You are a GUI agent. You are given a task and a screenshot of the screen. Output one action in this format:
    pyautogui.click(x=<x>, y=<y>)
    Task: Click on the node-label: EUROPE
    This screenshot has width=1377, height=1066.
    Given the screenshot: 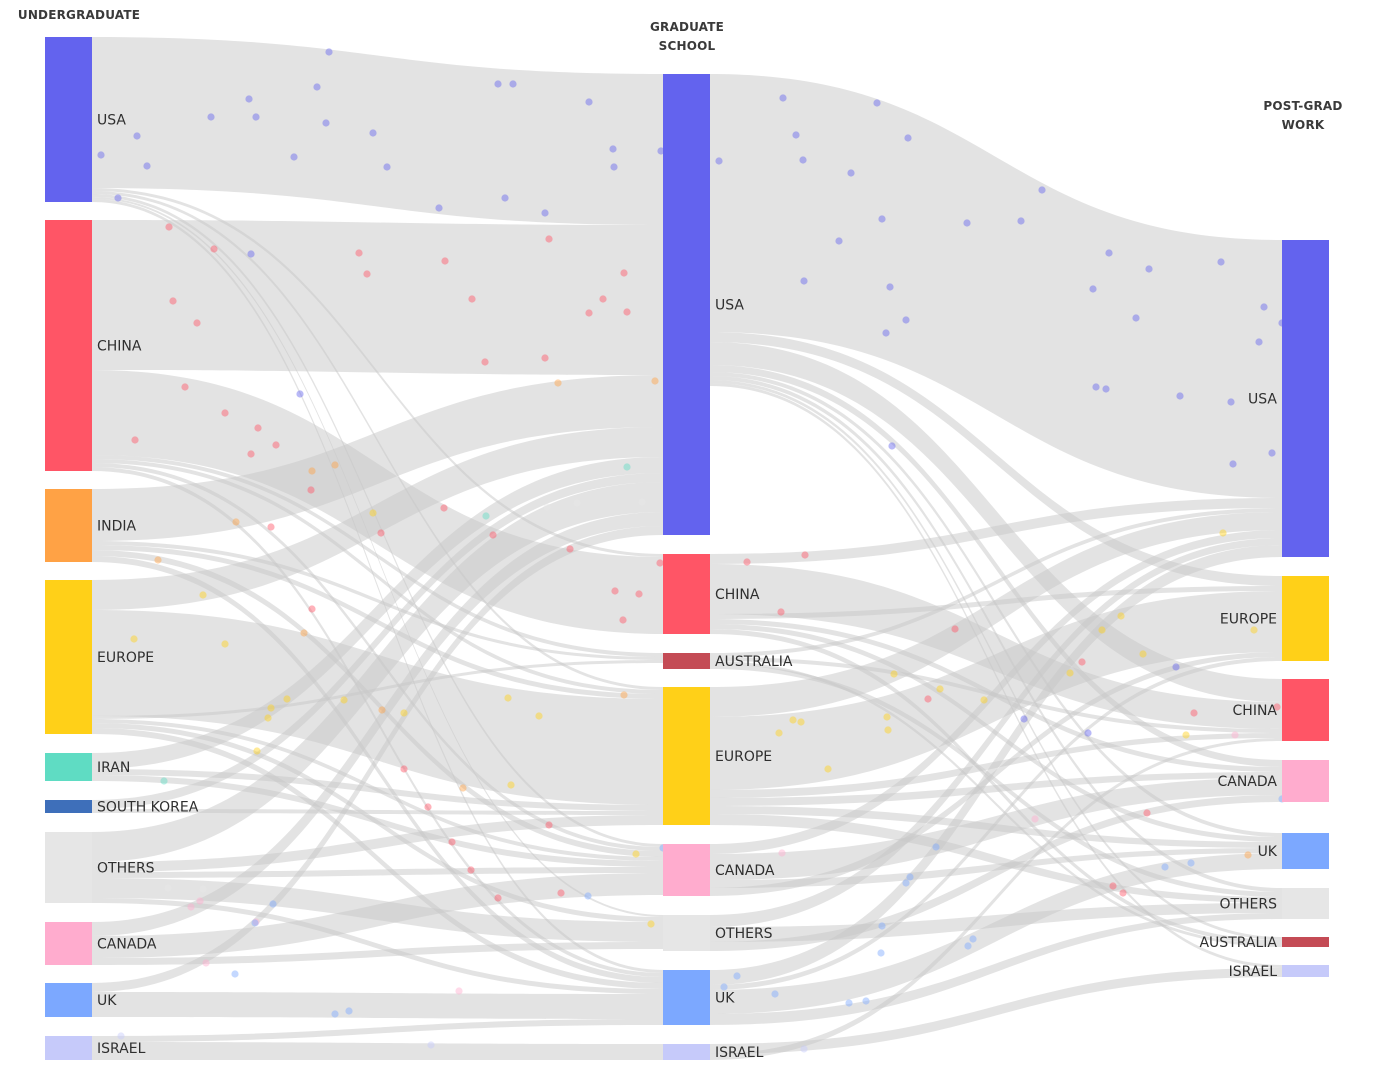 What is the action you would take?
    pyautogui.click(x=743, y=757)
    